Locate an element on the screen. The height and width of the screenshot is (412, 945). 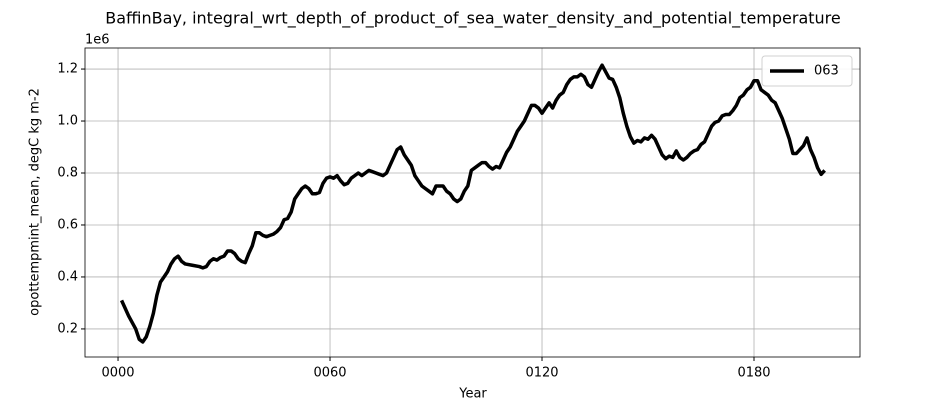
y-tick-label: 0.2 is located at coordinates (67, 328).